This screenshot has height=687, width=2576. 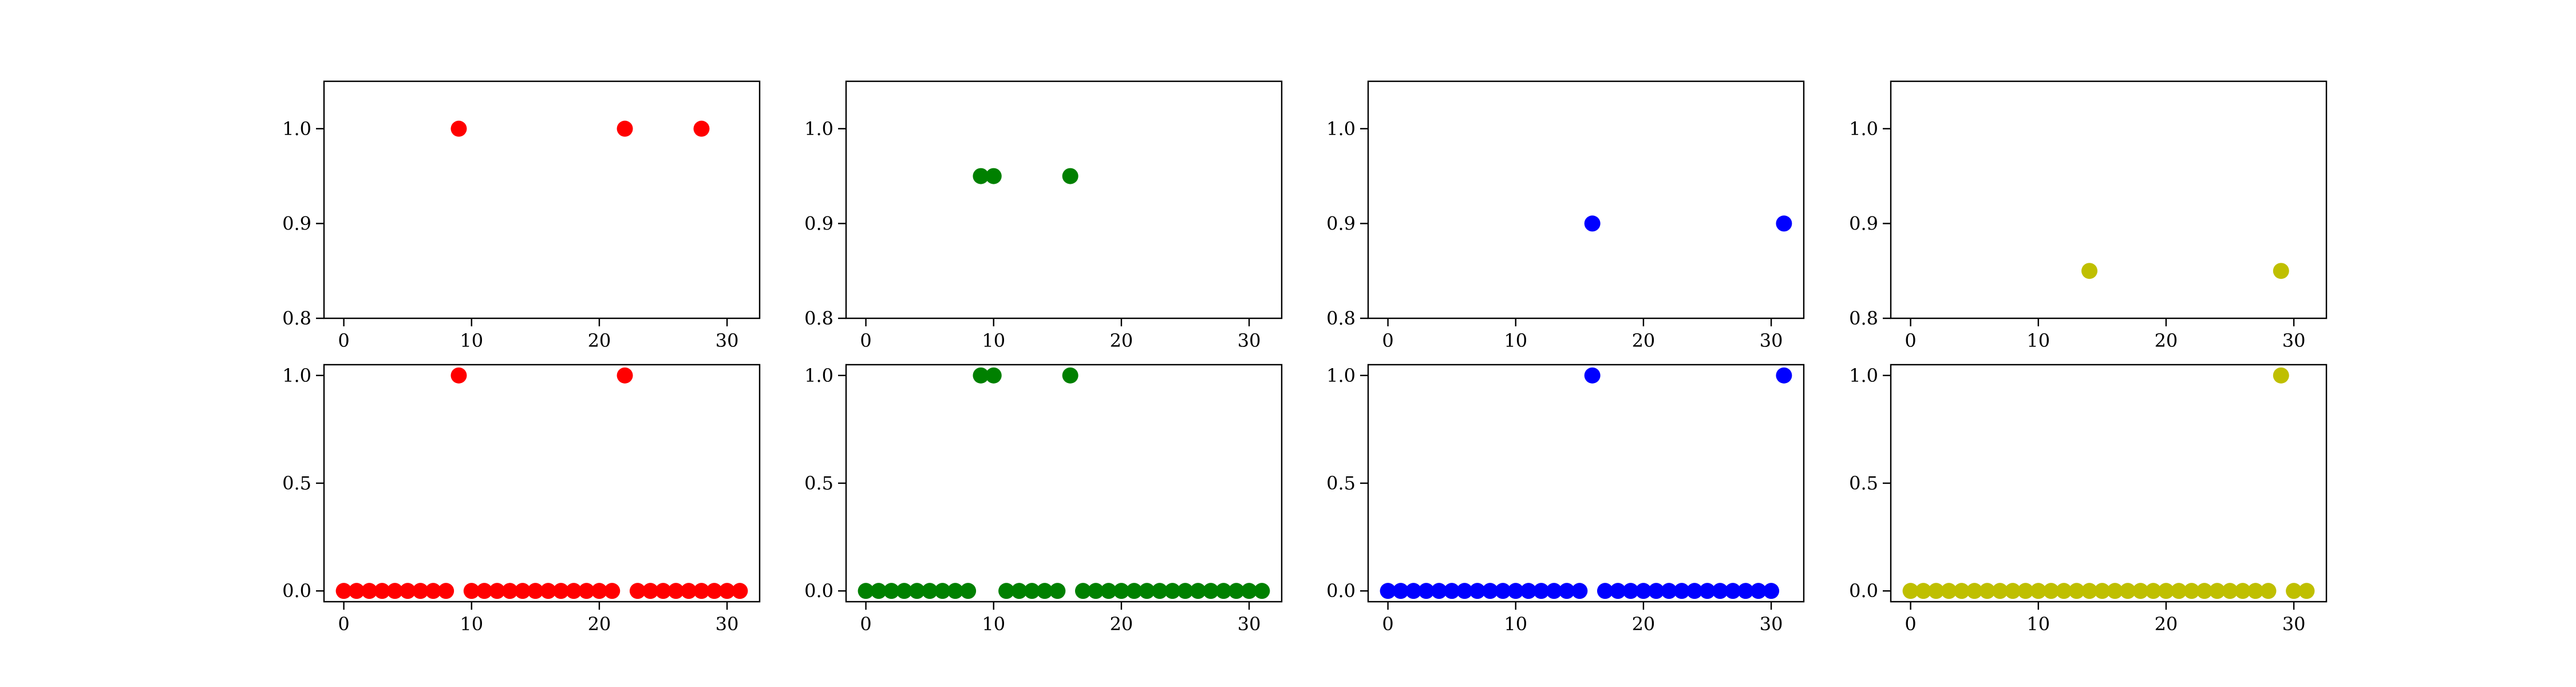 What do you see at coordinates (818, 223) in the screenshot?
I see `y-tick-label: 0.9` at bounding box center [818, 223].